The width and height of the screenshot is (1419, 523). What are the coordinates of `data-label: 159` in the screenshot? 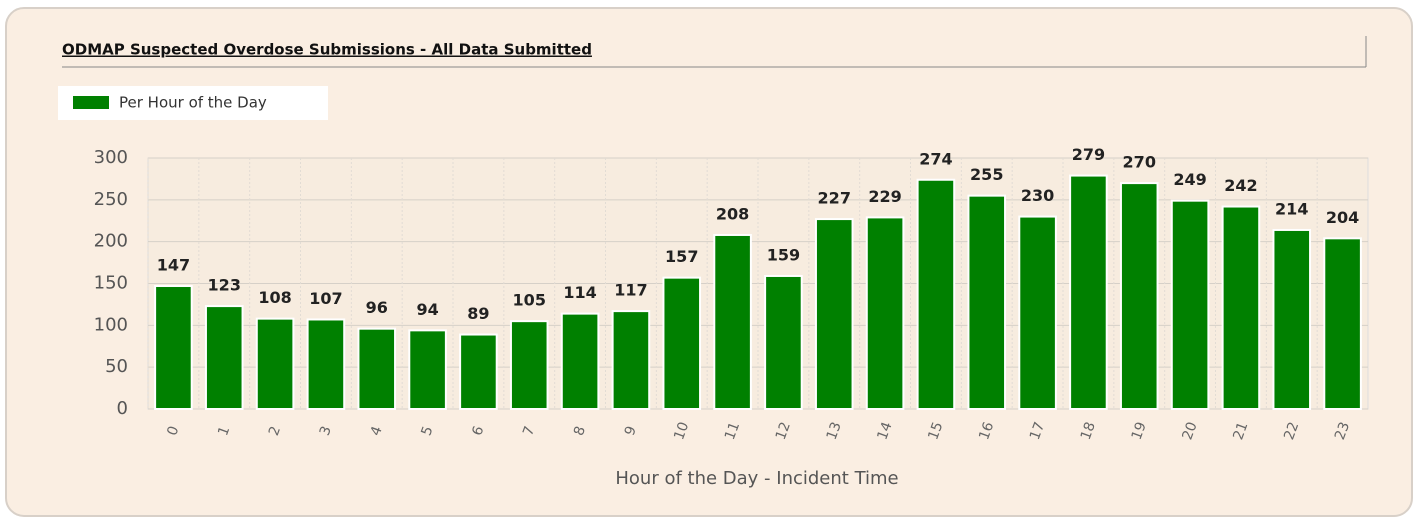 It's located at (783, 254).